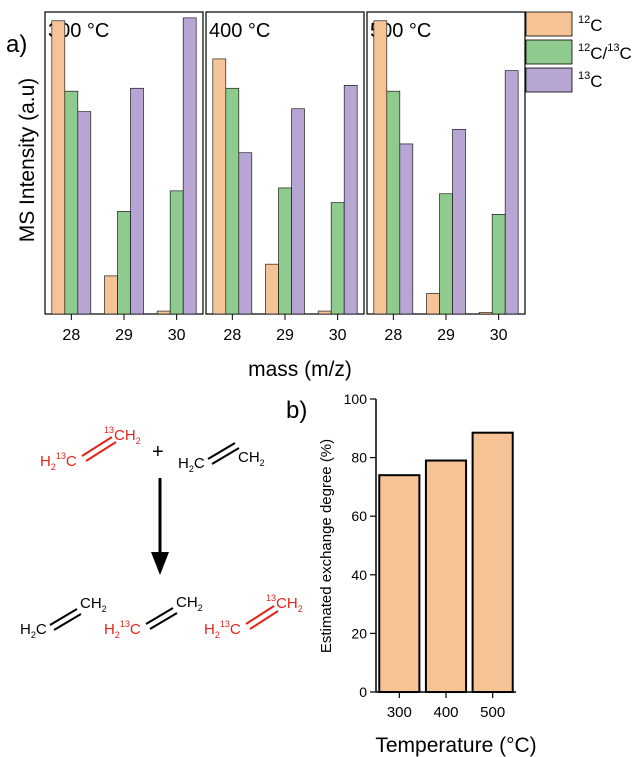  Describe the element at coordinates (455, 745) in the screenshot. I see `panel-b-x-axis-label: Temperature (°C)` at that location.